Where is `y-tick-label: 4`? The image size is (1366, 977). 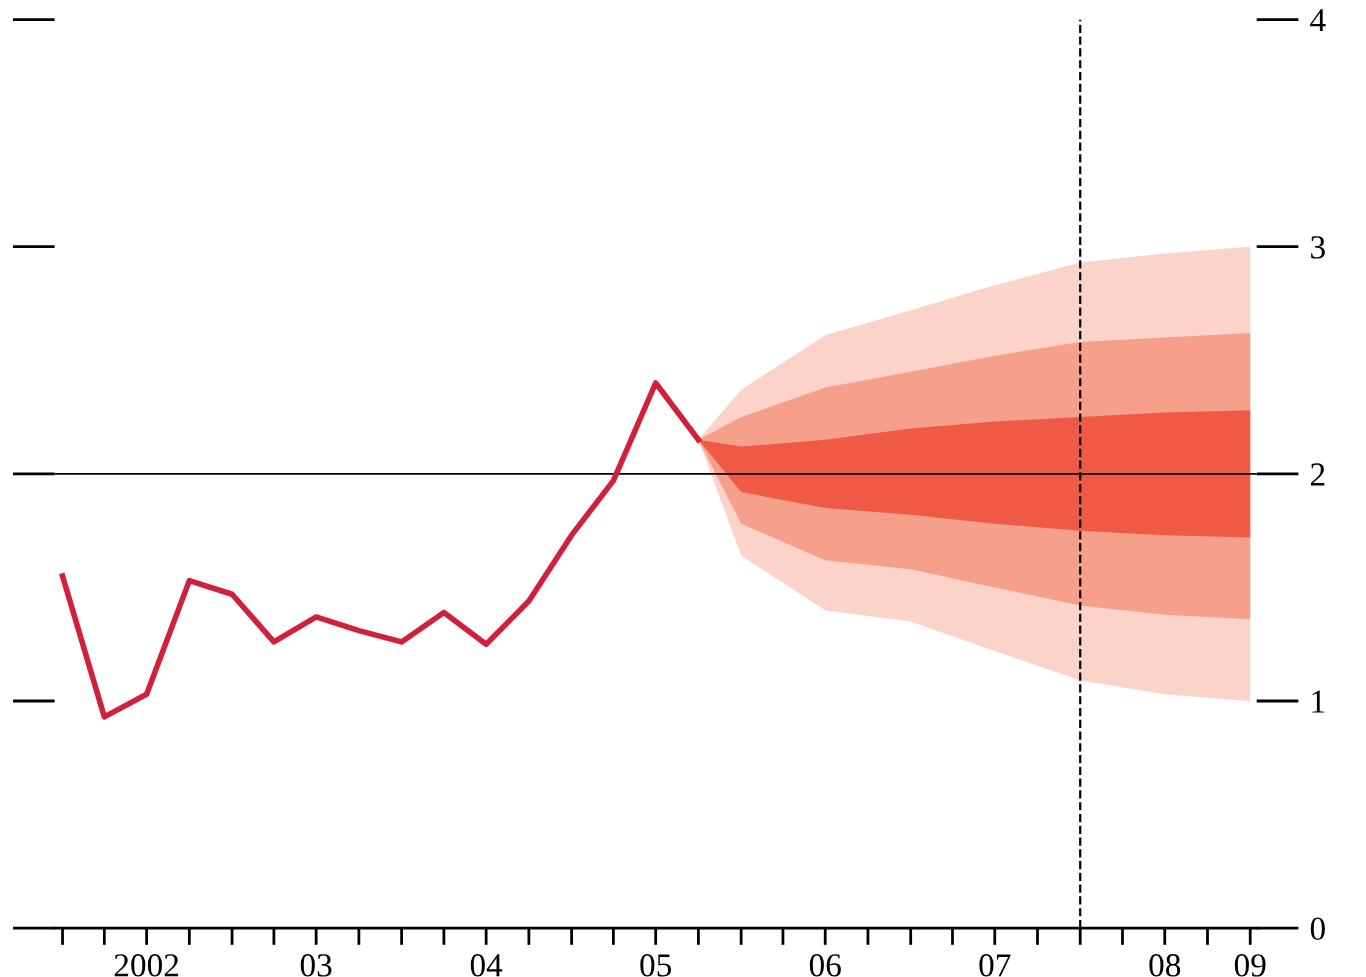 y-tick-label: 4 is located at coordinates (1318, 20).